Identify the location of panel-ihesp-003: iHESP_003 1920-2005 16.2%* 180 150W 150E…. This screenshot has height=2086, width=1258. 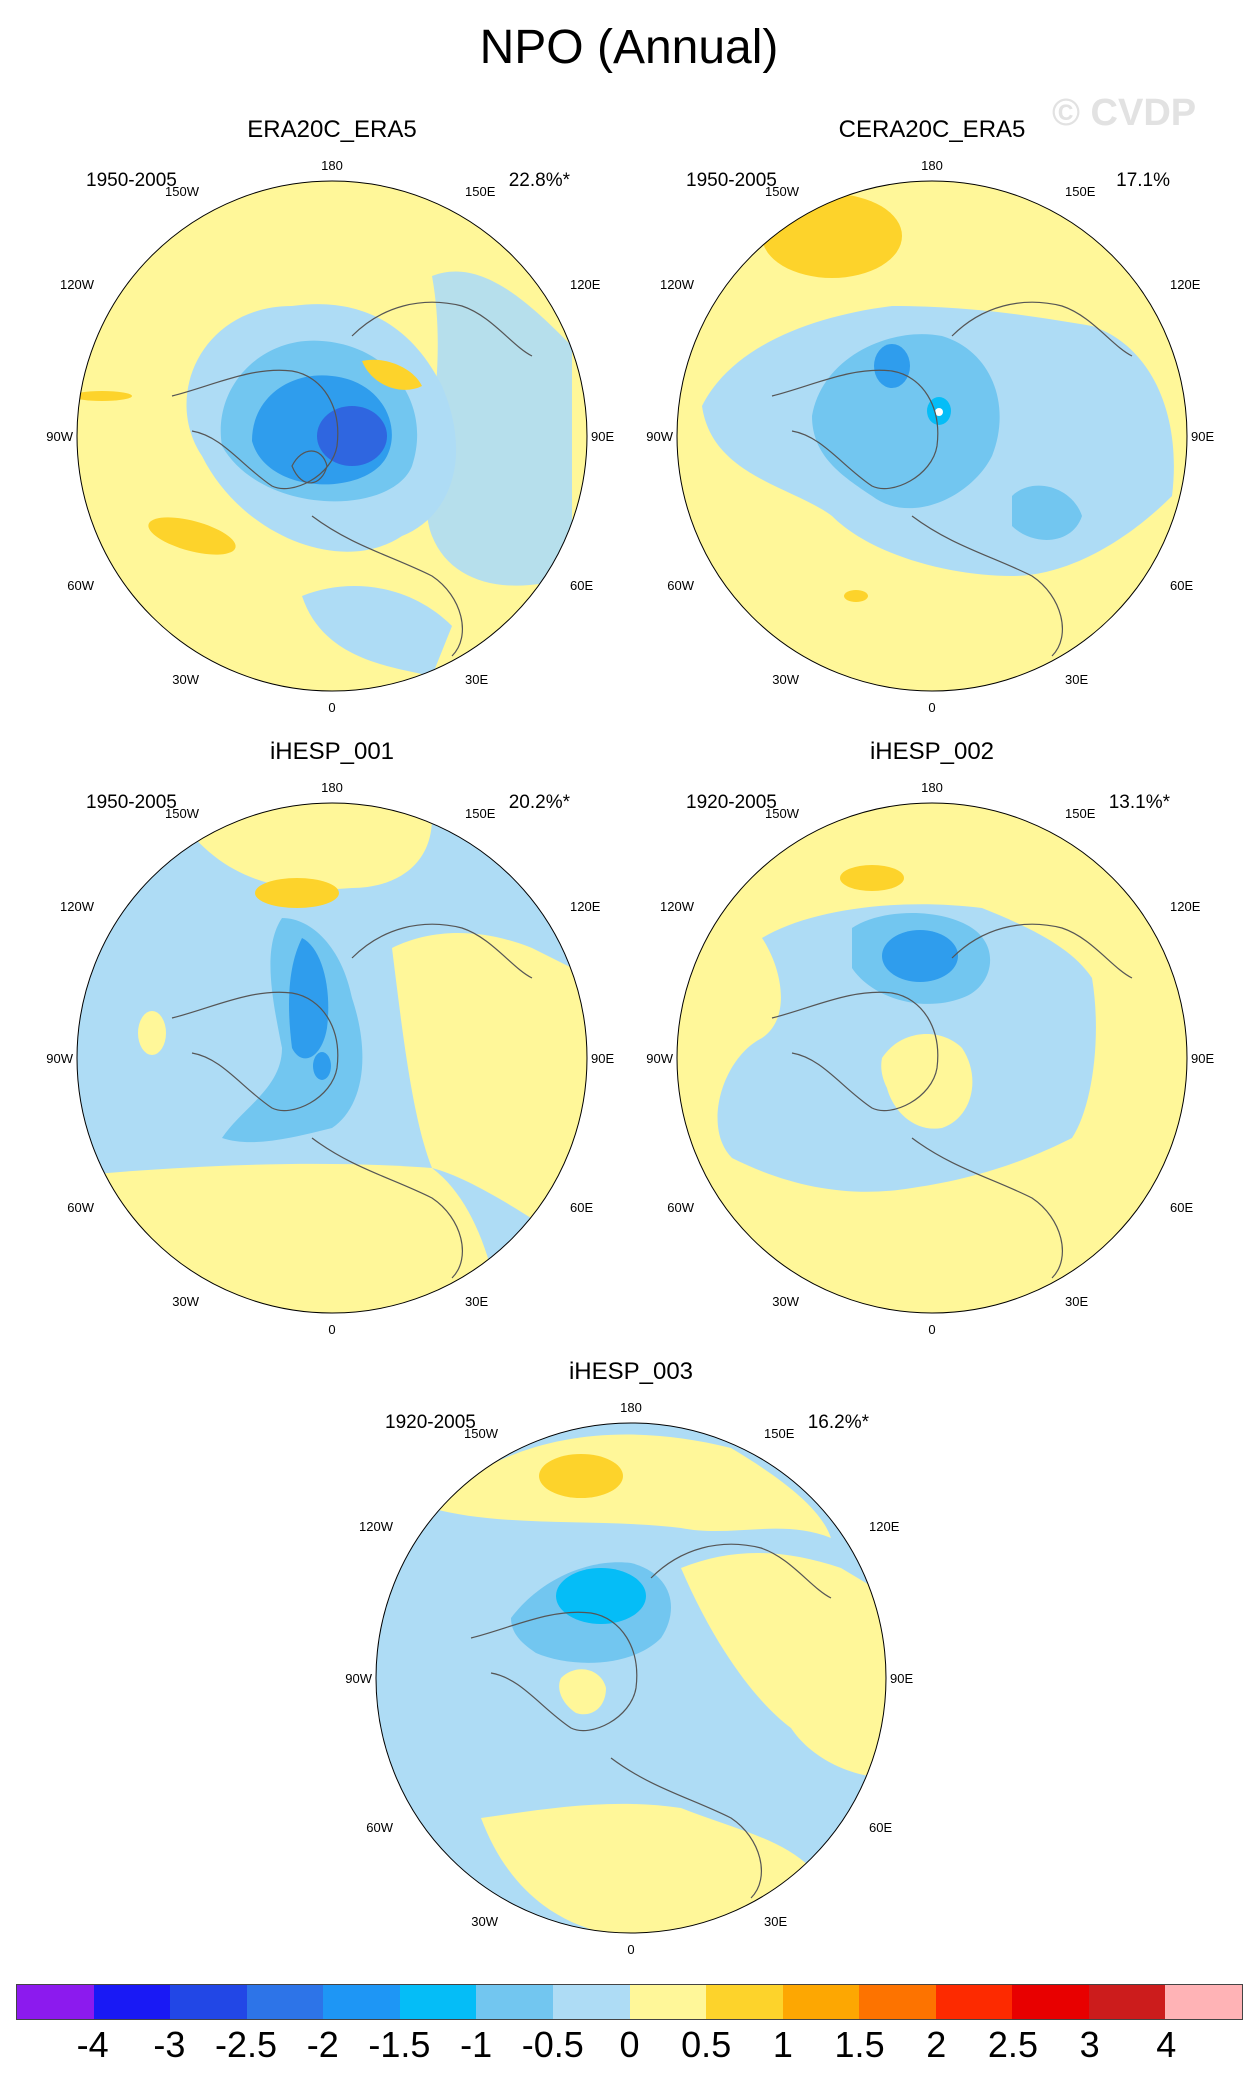
(629, 1658).